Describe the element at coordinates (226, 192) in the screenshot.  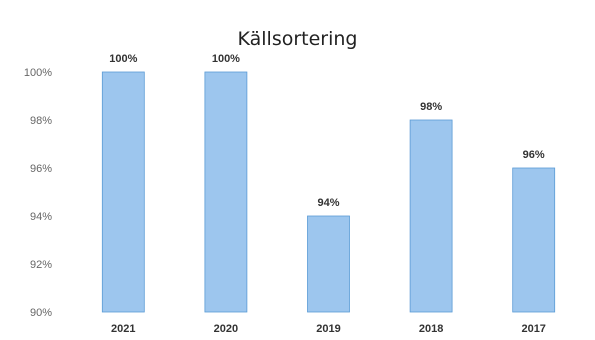
I see `bar-2020` at that location.